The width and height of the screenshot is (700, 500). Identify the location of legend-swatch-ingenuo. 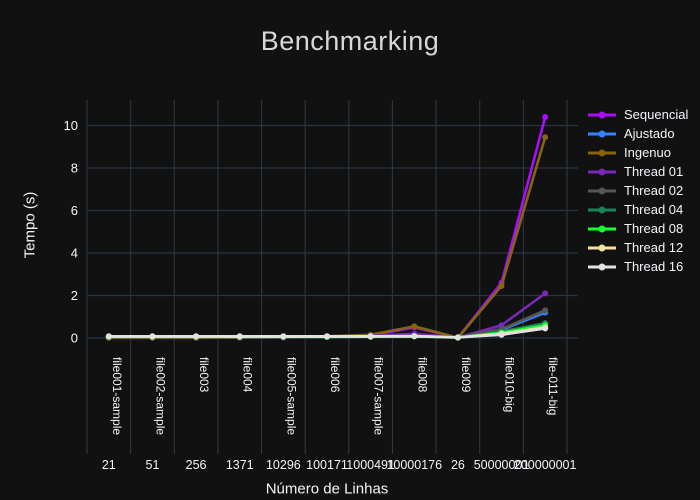
(602, 152).